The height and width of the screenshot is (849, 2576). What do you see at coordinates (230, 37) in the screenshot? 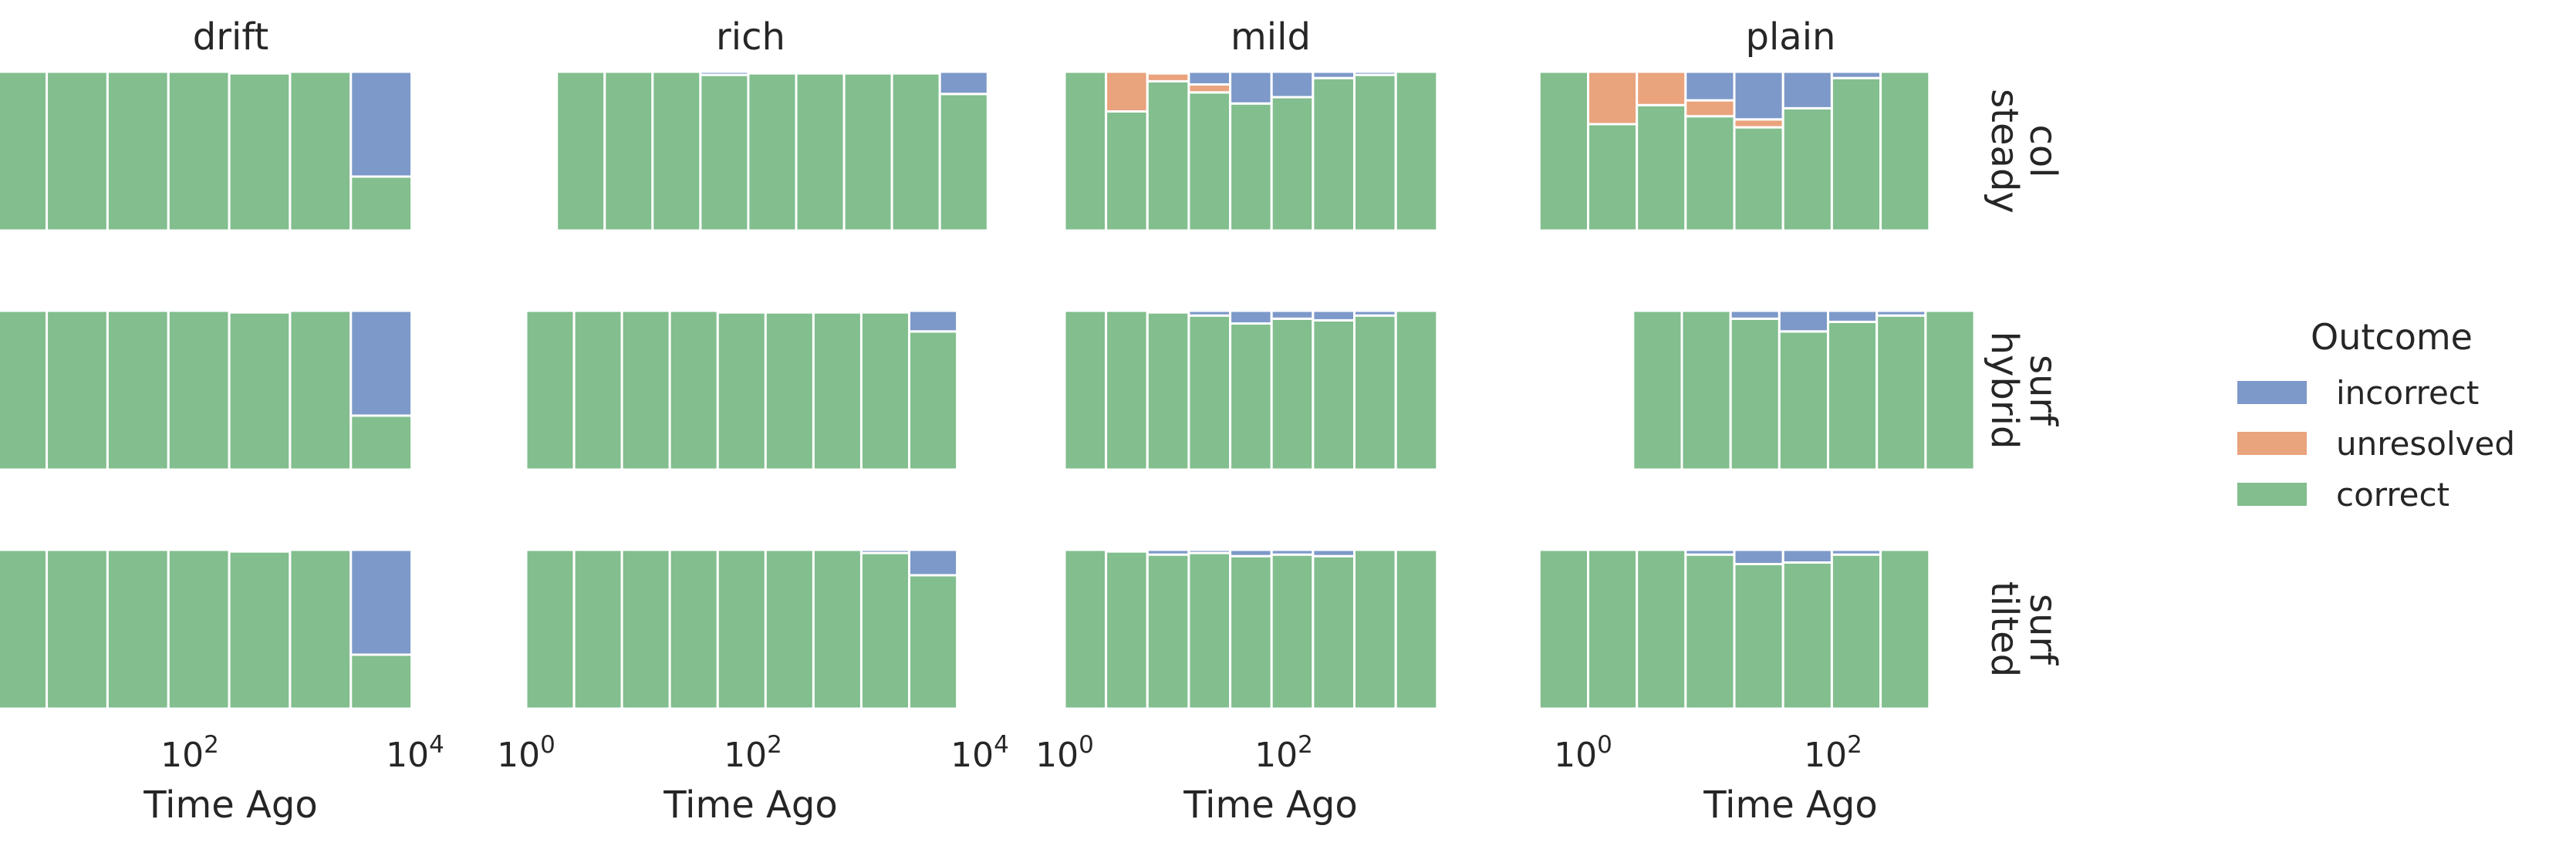
I see `column-title-drift: drift` at bounding box center [230, 37].